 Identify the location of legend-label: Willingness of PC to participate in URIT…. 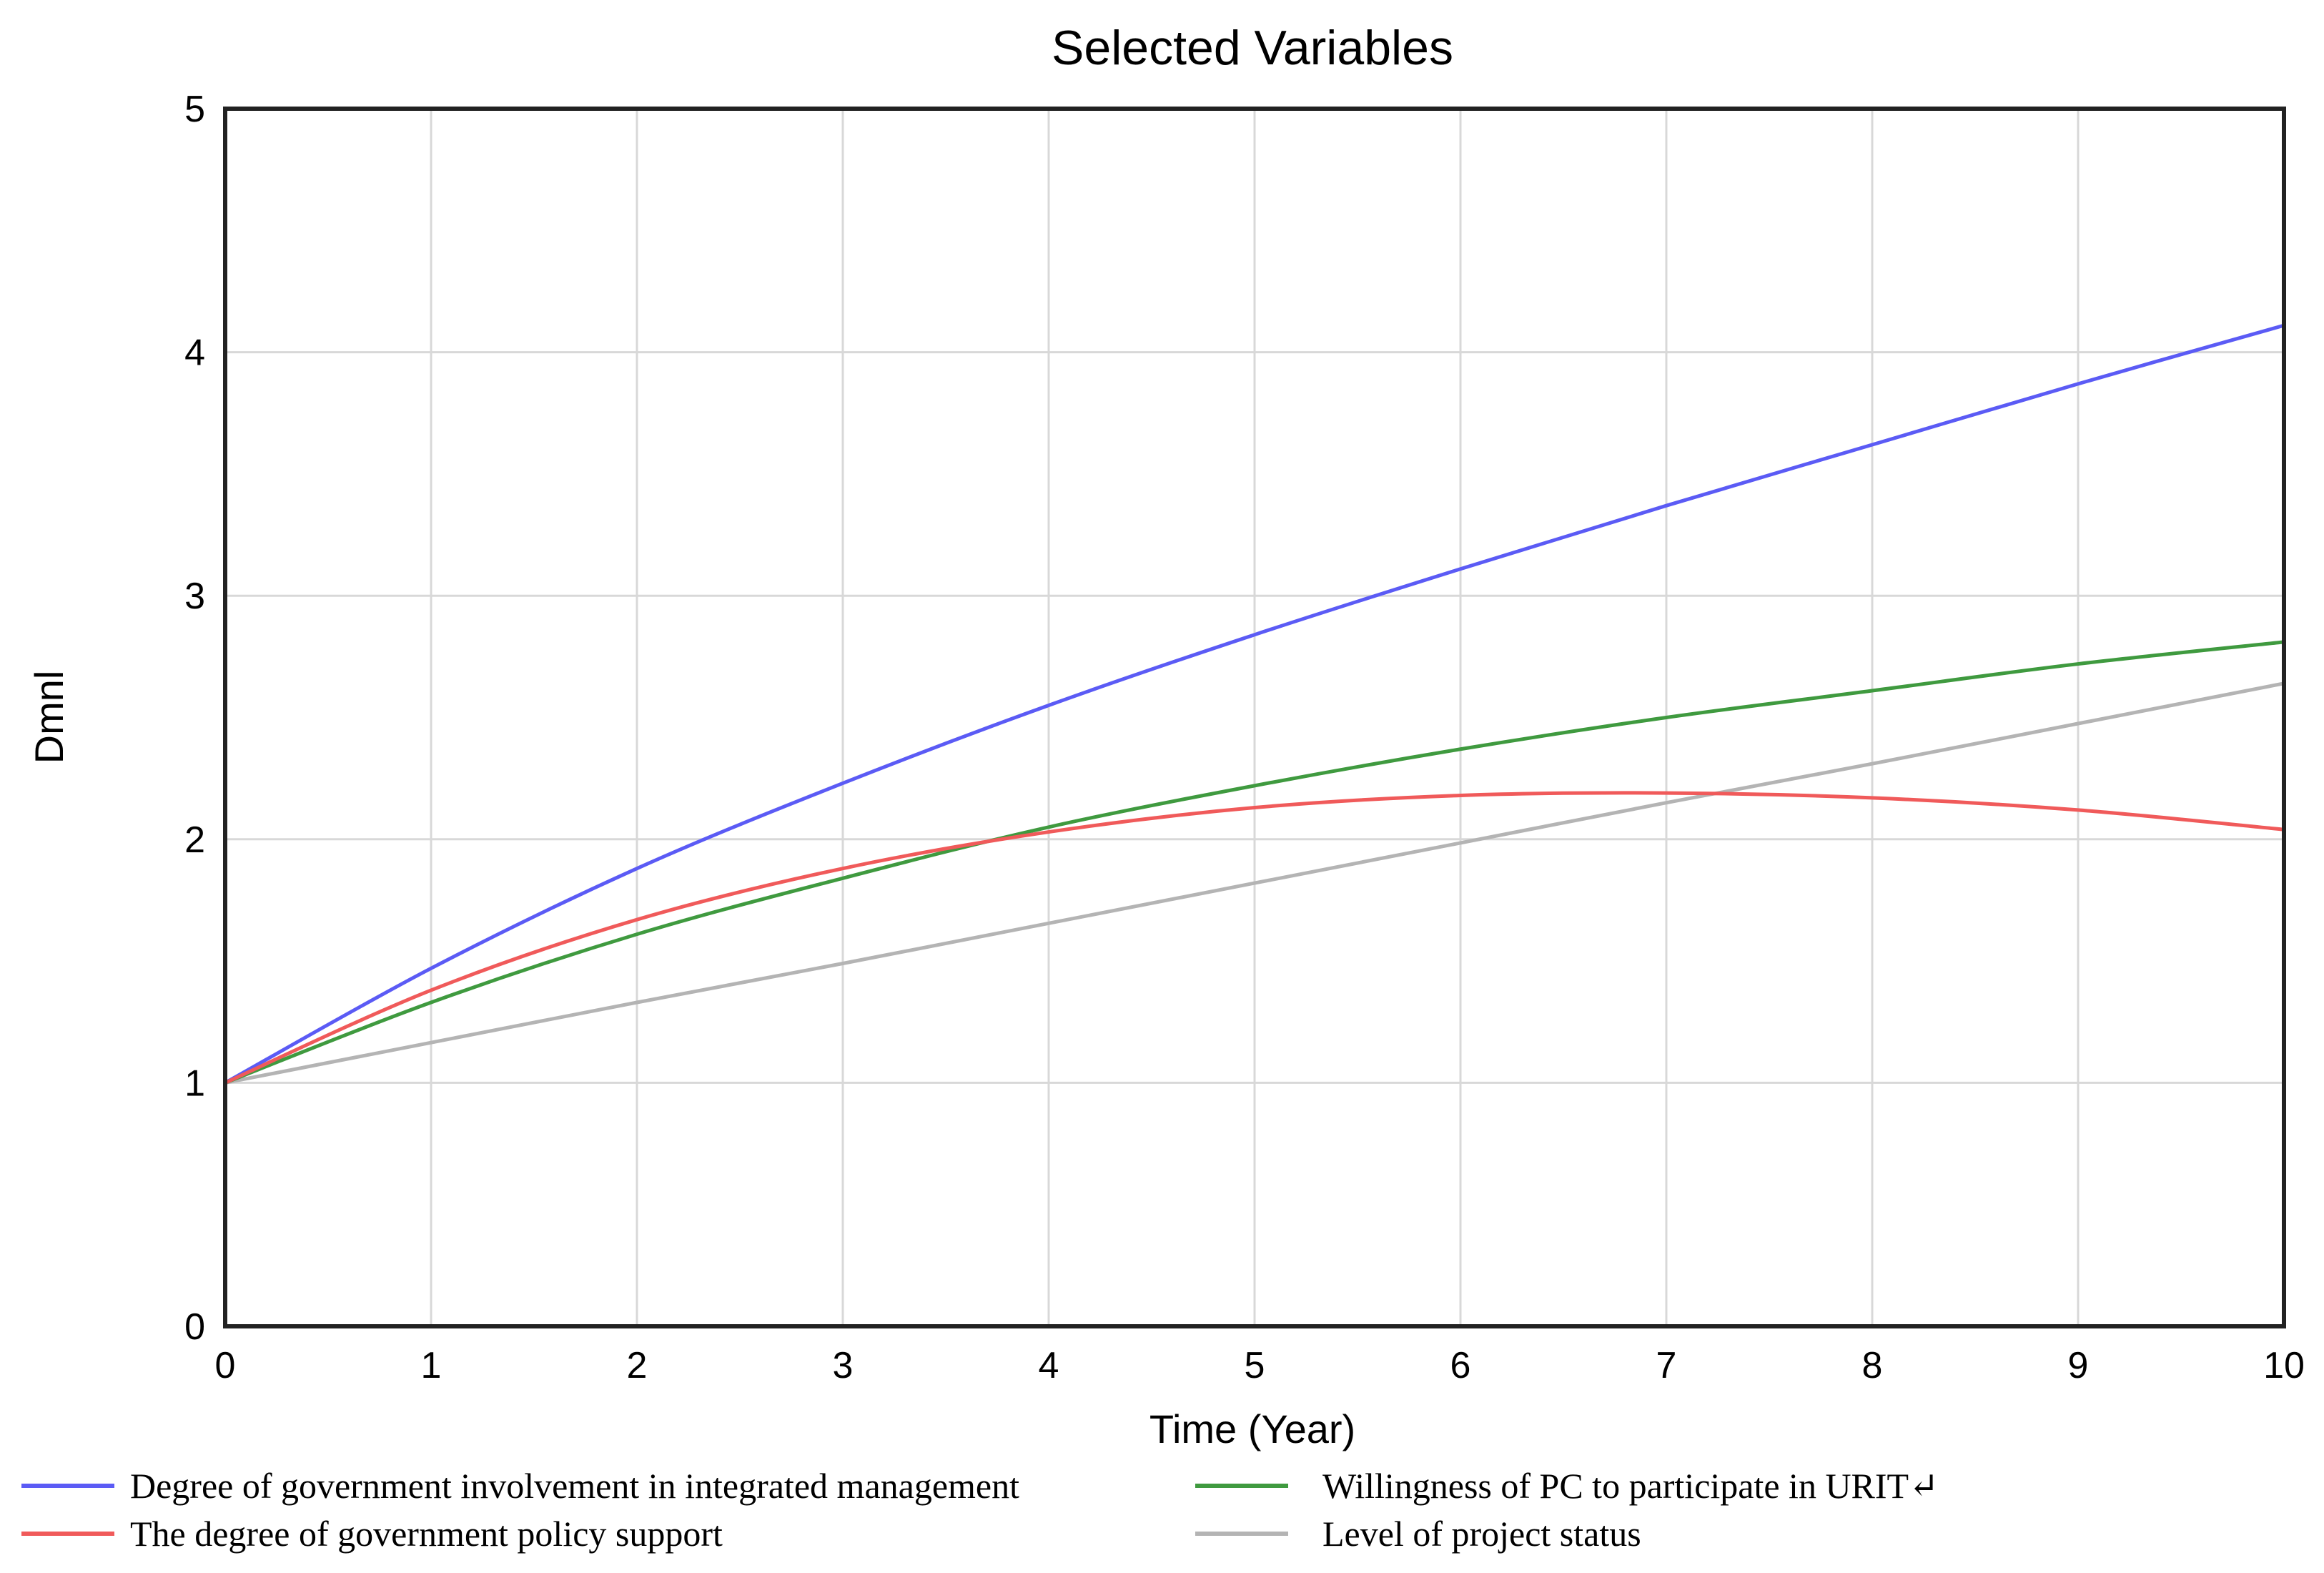
(1631, 1486).